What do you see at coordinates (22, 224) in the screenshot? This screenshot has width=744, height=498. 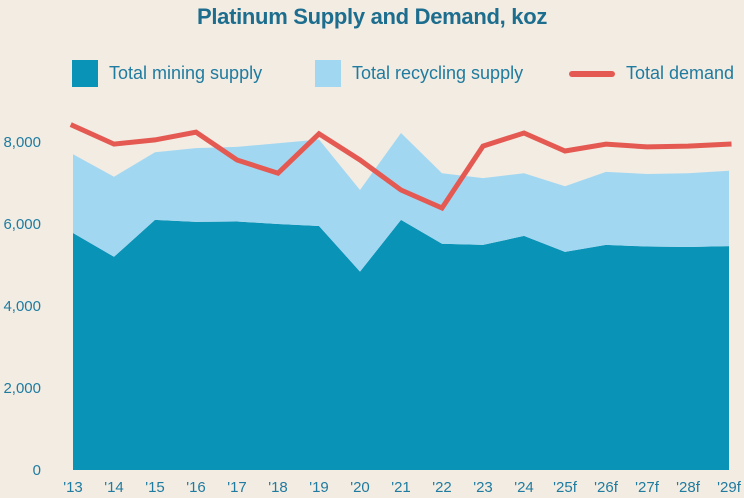 I see `y-axis-tick-label: 6,000` at bounding box center [22, 224].